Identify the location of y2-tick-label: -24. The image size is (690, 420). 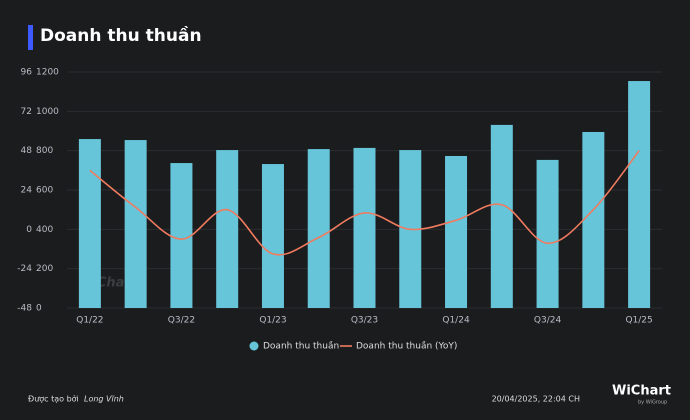
(24, 269).